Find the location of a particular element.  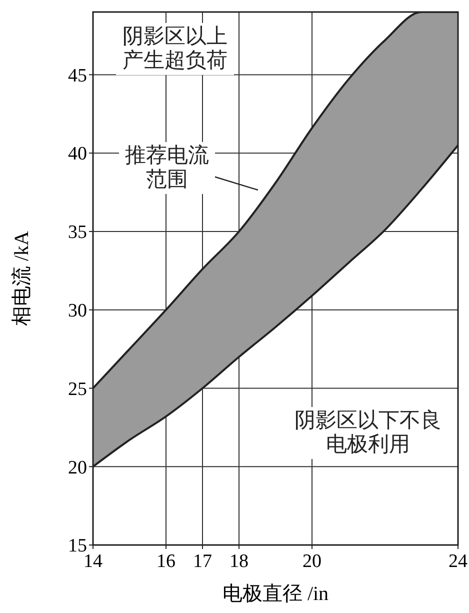

y-tick-label: 20 is located at coordinates (77, 467).